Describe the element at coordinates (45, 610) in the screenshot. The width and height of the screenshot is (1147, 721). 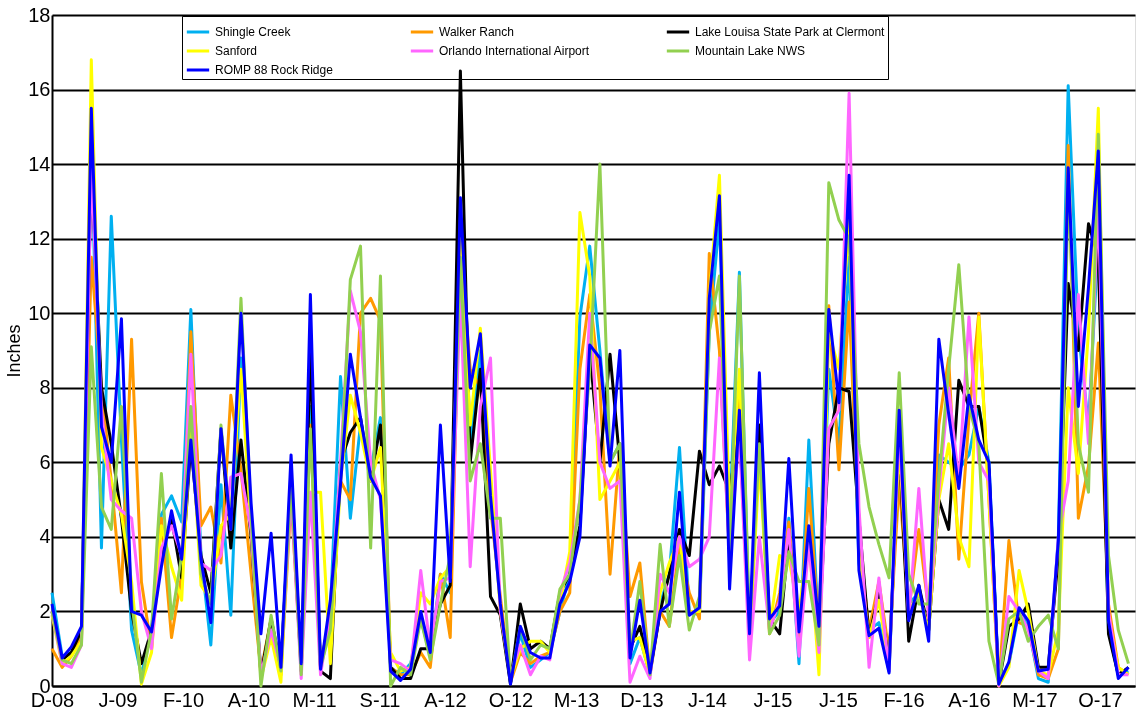
I see `y-tick-label: 2` at that location.